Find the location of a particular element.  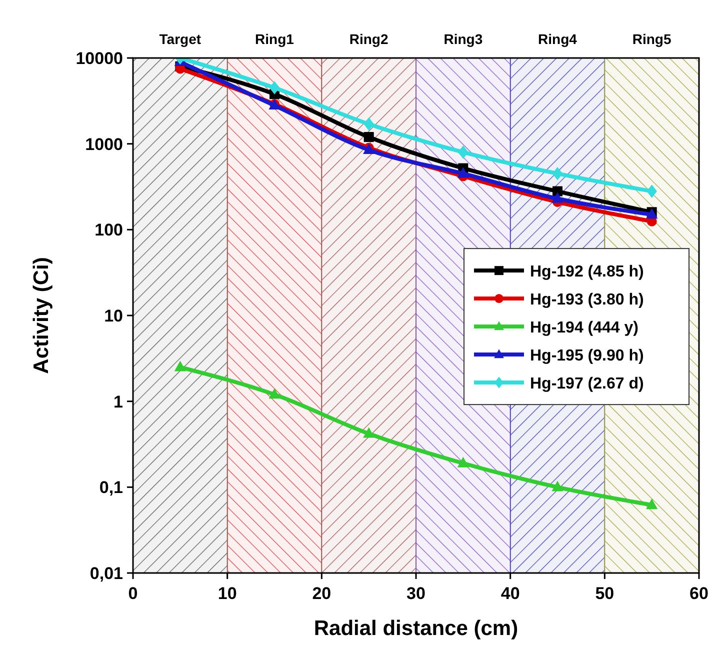

legend-label: Hg-194 (444 y) is located at coordinates (584, 328).